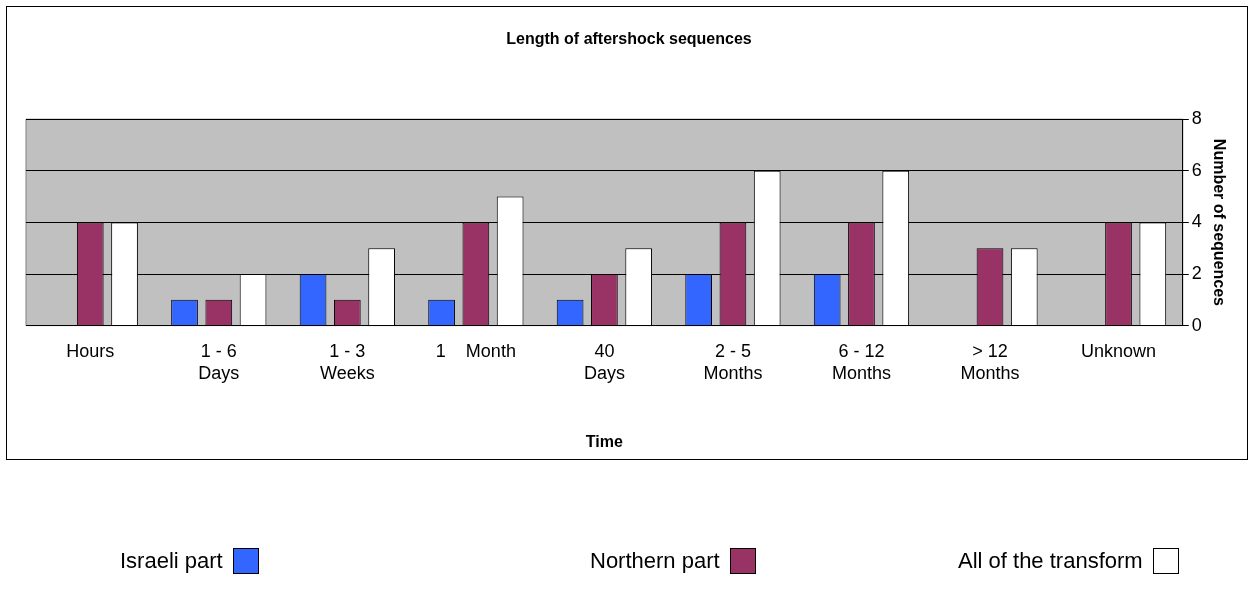 This screenshot has width=1254, height=608. Describe the element at coordinates (347, 362) in the screenshot. I see `x-tick-label: 1 - 3 Weeks` at that location.